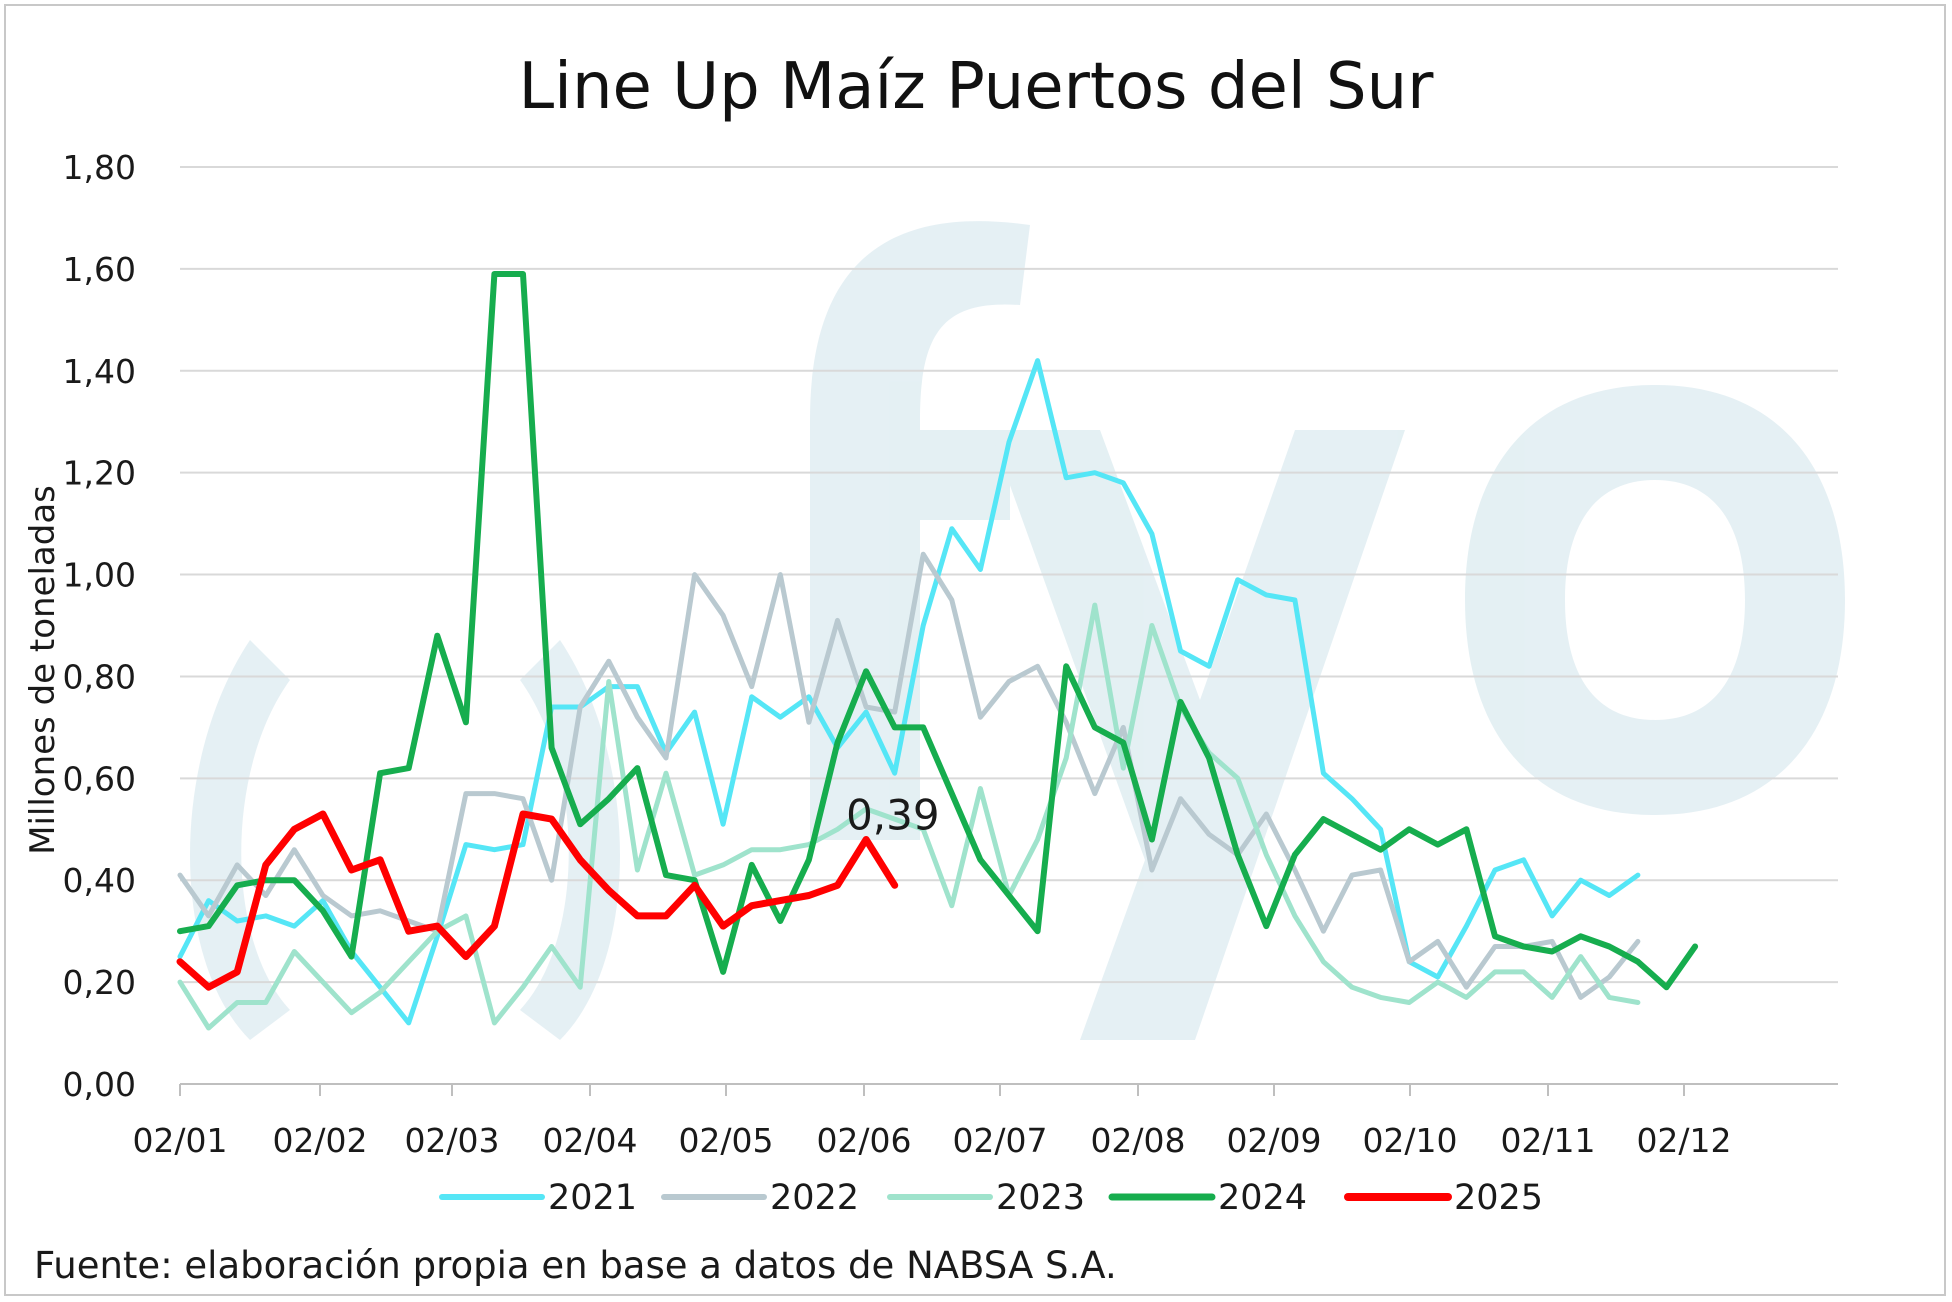  Describe the element at coordinates (99, 473) in the screenshot. I see `y-tick-label: 1,20` at that location.